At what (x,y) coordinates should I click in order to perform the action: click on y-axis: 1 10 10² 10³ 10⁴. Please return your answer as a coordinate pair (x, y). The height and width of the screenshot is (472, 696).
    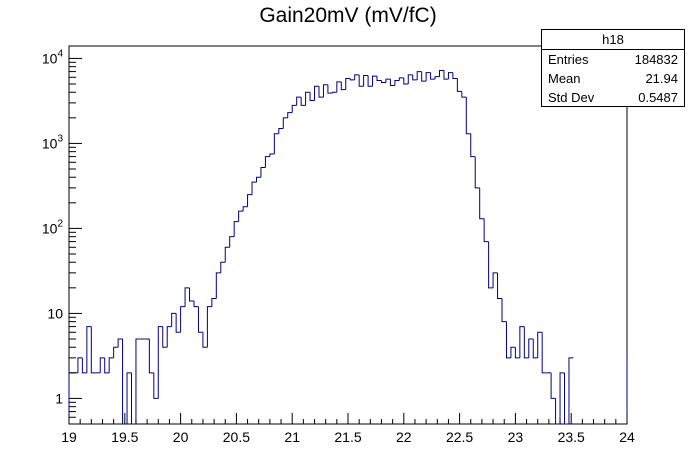
    Looking at the image, I should click on (62, 236).